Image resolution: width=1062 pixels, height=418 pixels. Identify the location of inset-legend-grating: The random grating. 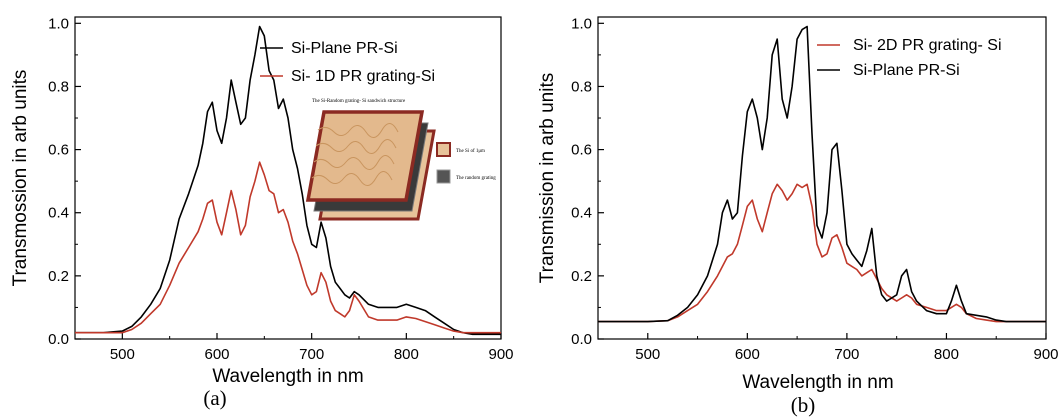
(476, 178).